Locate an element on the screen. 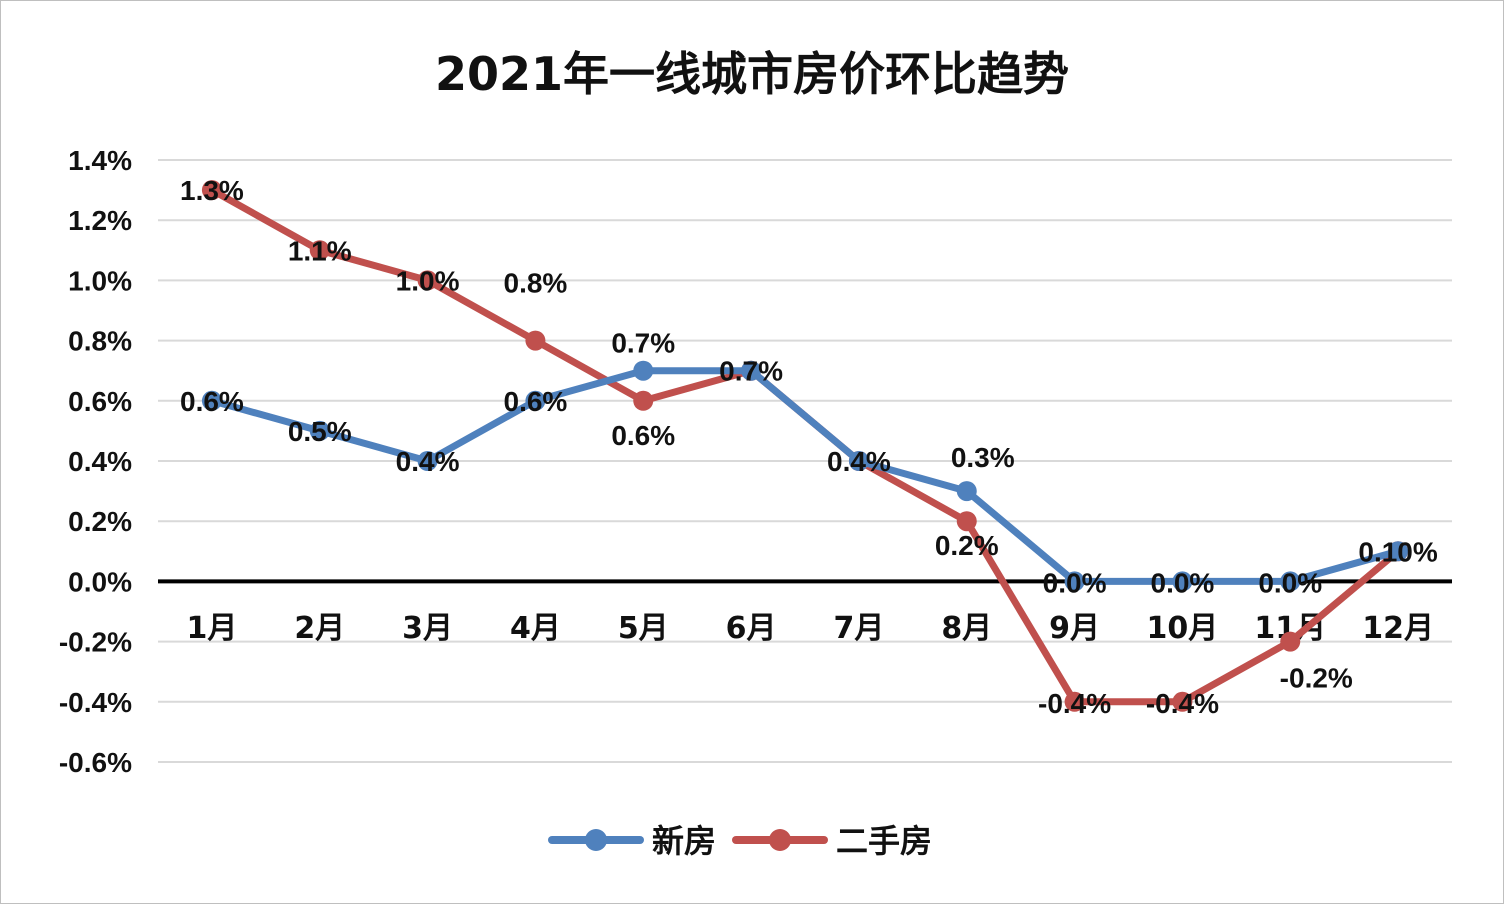 The width and height of the screenshot is (1504, 904). x-category-label: 10月 is located at coordinates (1183, 628).